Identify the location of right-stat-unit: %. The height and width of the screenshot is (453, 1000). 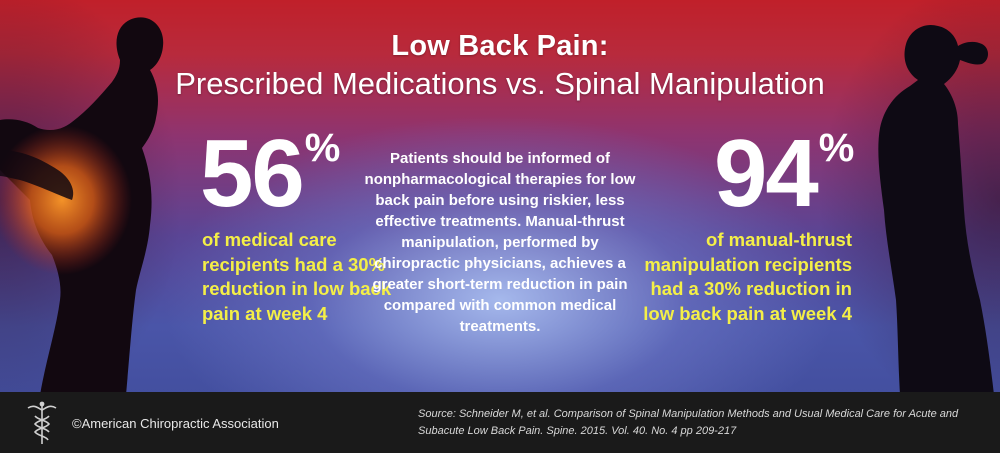
(836, 148).